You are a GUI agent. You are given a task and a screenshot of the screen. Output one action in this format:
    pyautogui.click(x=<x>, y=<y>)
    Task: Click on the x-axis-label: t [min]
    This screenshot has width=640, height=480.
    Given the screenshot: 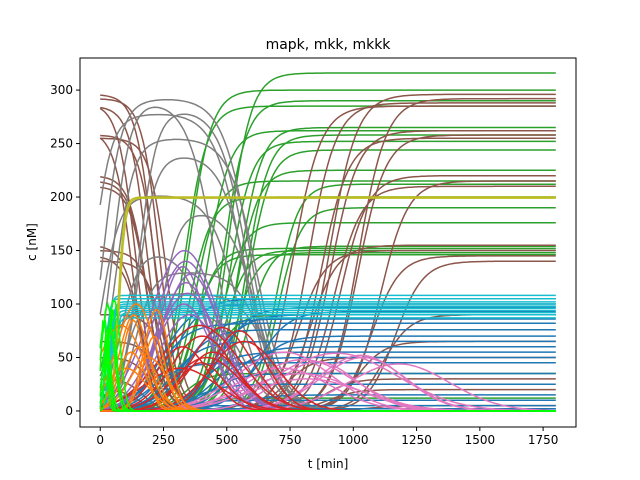 What is the action you would take?
    pyautogui.click(x=328, y=464)
    